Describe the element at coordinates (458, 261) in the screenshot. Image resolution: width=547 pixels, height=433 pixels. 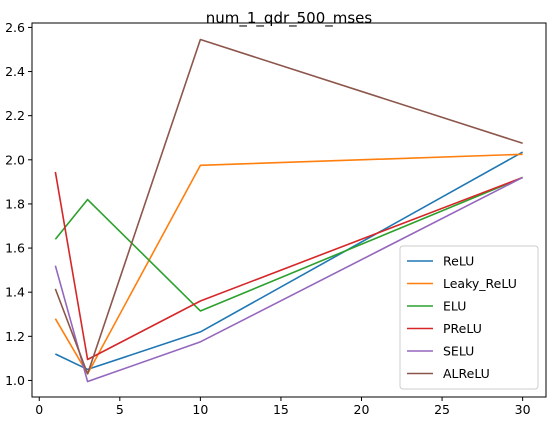
I see `legend-label-relu: ReLU` at that location.